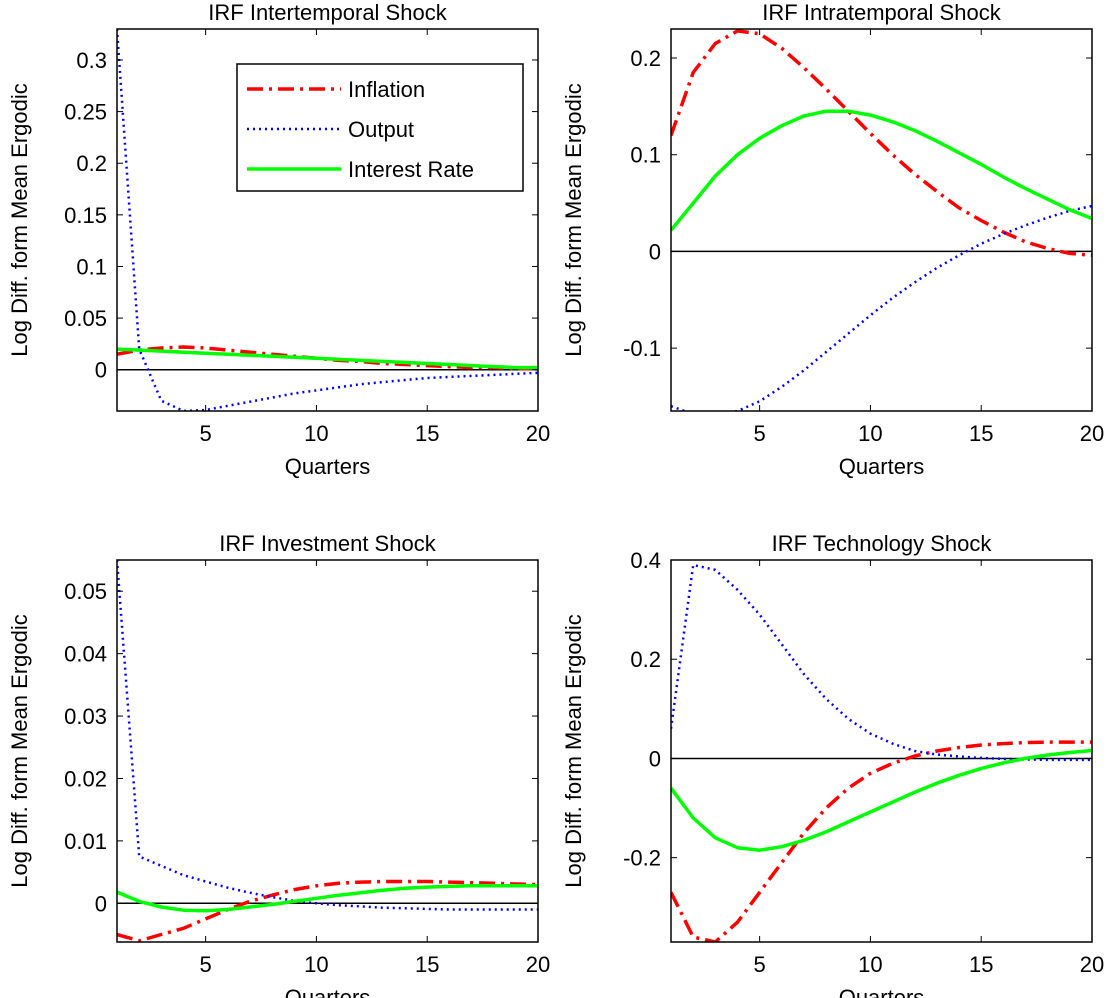 The image size is (1112, 998). I want to click on y-tick-label: 0.4, so click(645, 560).